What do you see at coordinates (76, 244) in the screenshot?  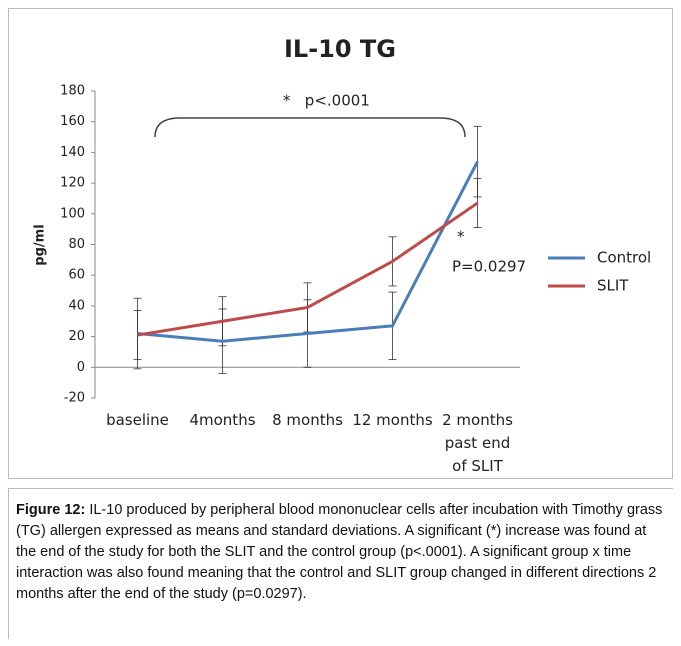 I see `y-tick-label: 80` at bounding box center [76, 244].